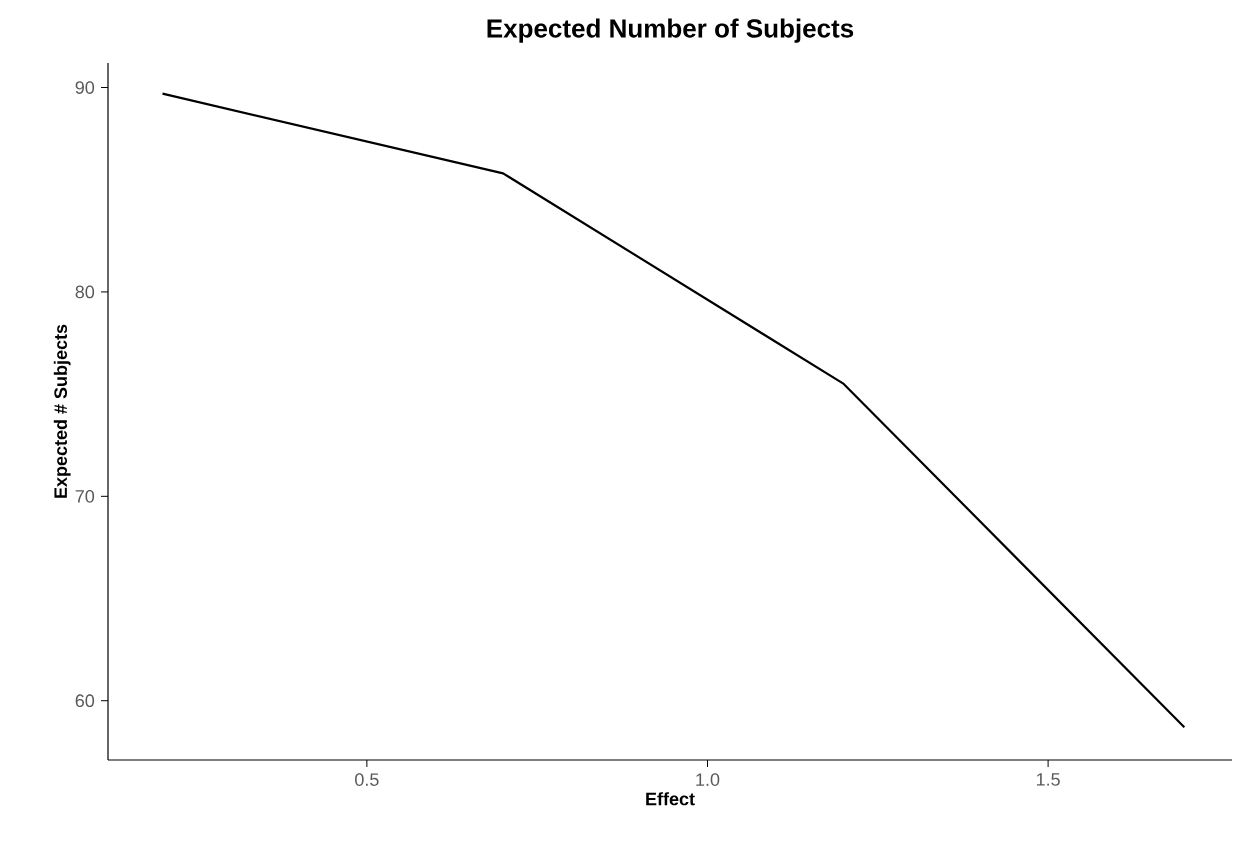 The height and width of the screenshot is (846, 1238). I want to click on x-axis-title: Effect, so click(670, 799).